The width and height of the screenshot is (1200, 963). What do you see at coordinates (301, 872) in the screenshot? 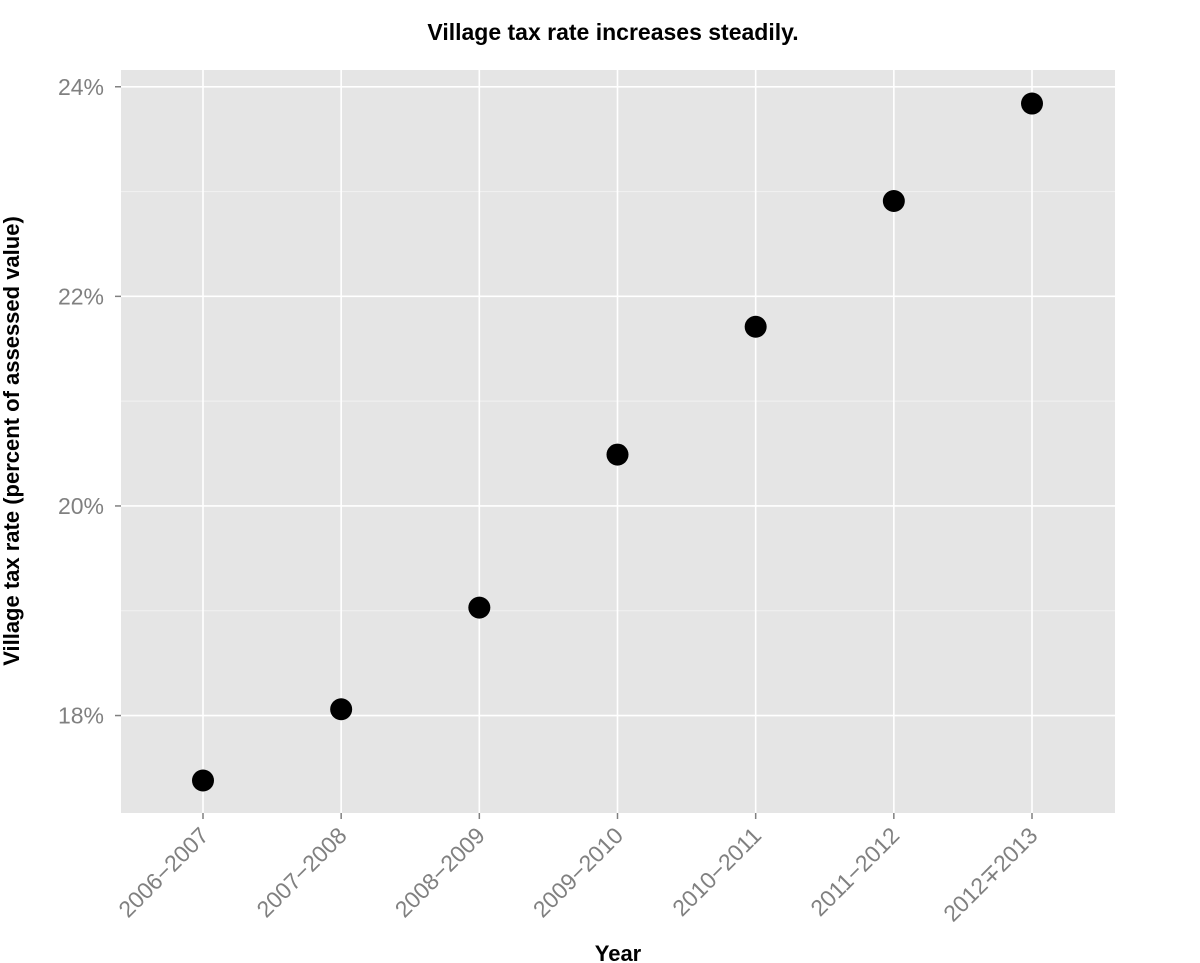
I see `x-tick-label: 2007−2008` at bounding box center [301, 872].